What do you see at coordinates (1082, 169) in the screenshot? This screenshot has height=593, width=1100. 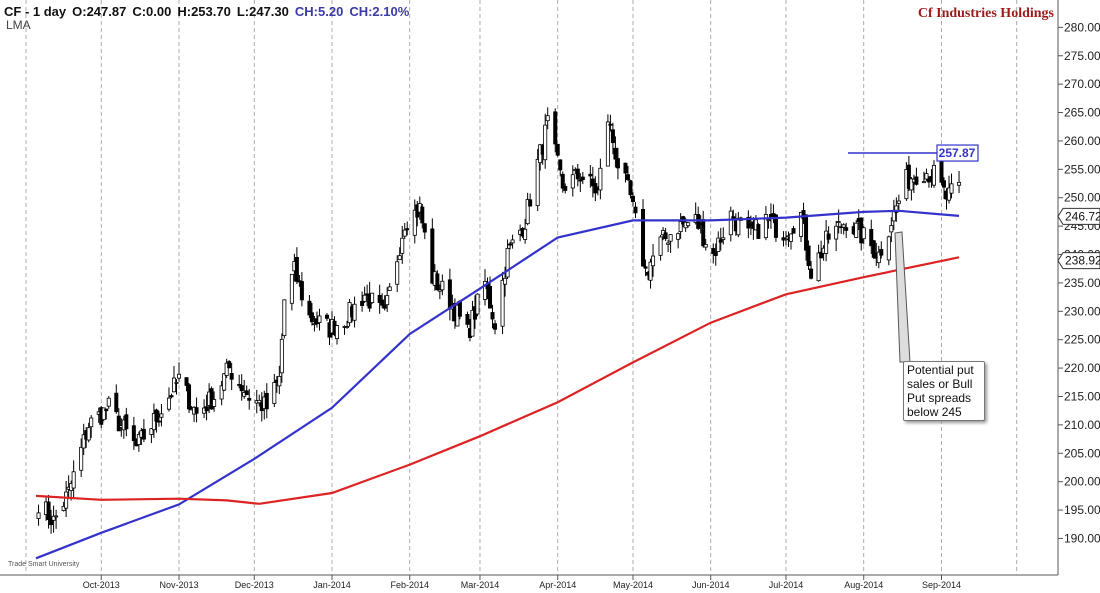 I see `y-tick-label: 255.00` at bounding box center [1082, 169].